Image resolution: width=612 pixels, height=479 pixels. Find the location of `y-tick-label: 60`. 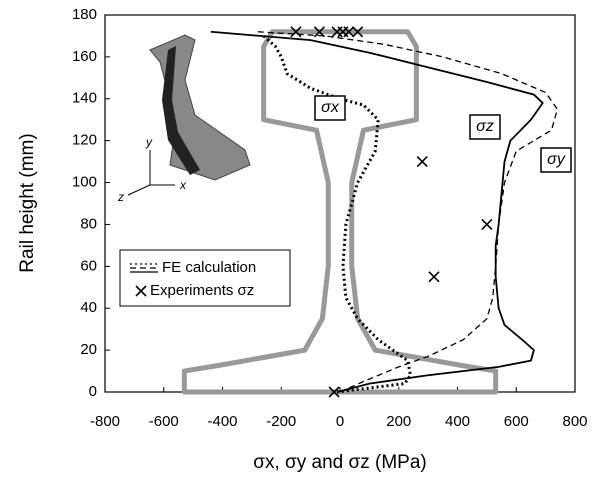

y-tick-label: 60 is located at coordinates (88, 265).